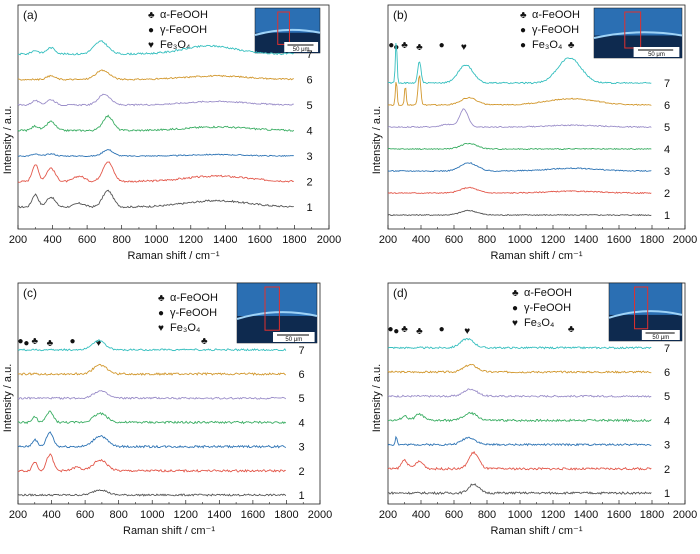  Describe the element at coordinates (294, 240) in the screenshot. I see `x-tick-label: 1800` at that location.